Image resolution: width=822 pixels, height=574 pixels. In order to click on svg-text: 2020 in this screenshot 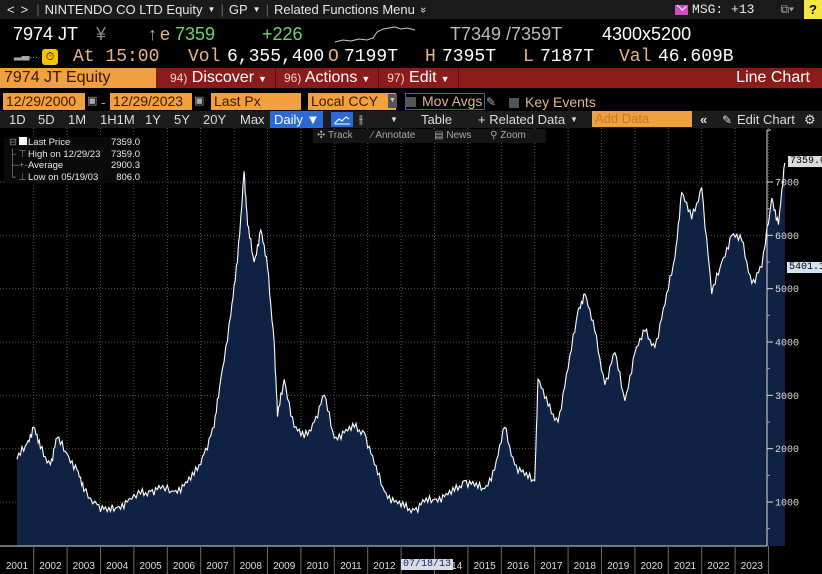, I will do `click(651, 566)`.